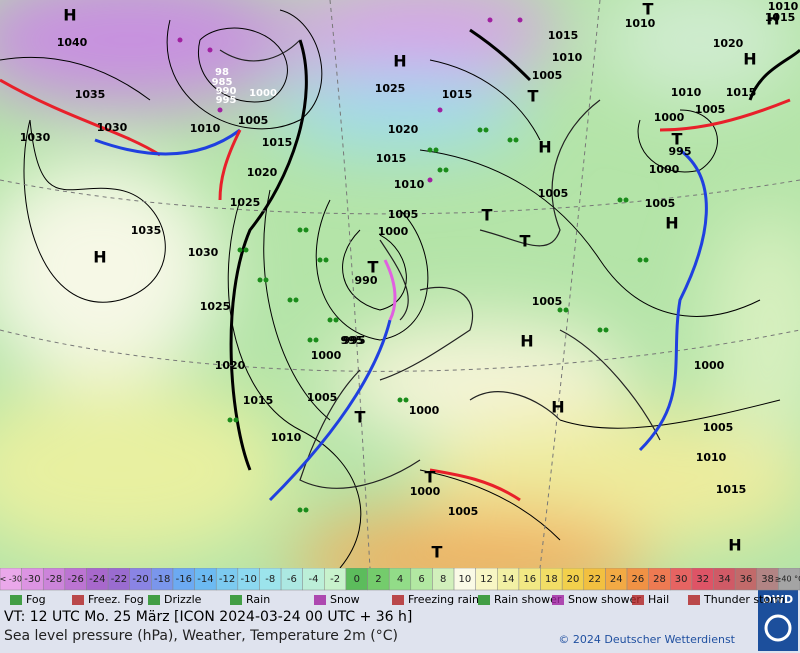 This screenshot has height=653, width=800. Describe the element at coordinates (744, 599) in the screenshot. I see `legend-label: Thunder storm` at that location.